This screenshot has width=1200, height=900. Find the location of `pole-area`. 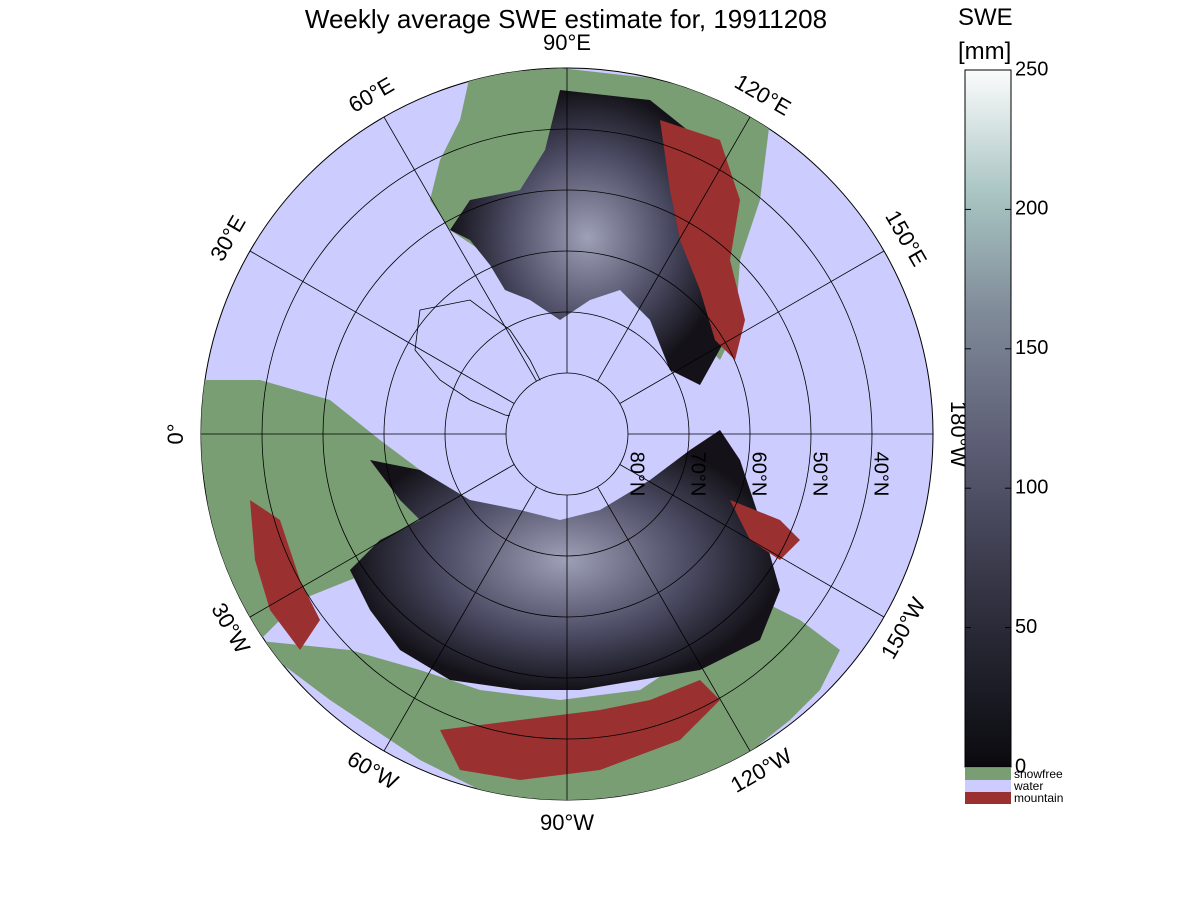

pole-area is located at coordinates (567, 434).